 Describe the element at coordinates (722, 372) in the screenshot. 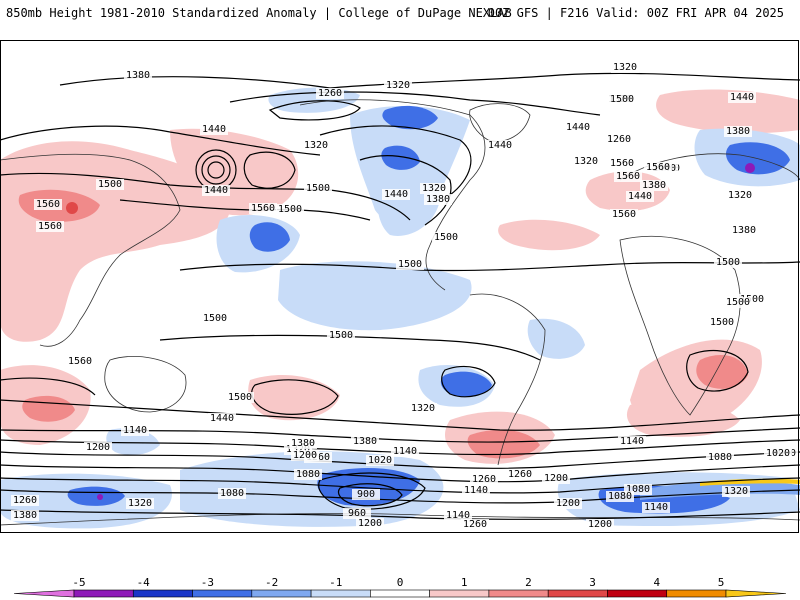

I see `strong-positive-africa` at that location.